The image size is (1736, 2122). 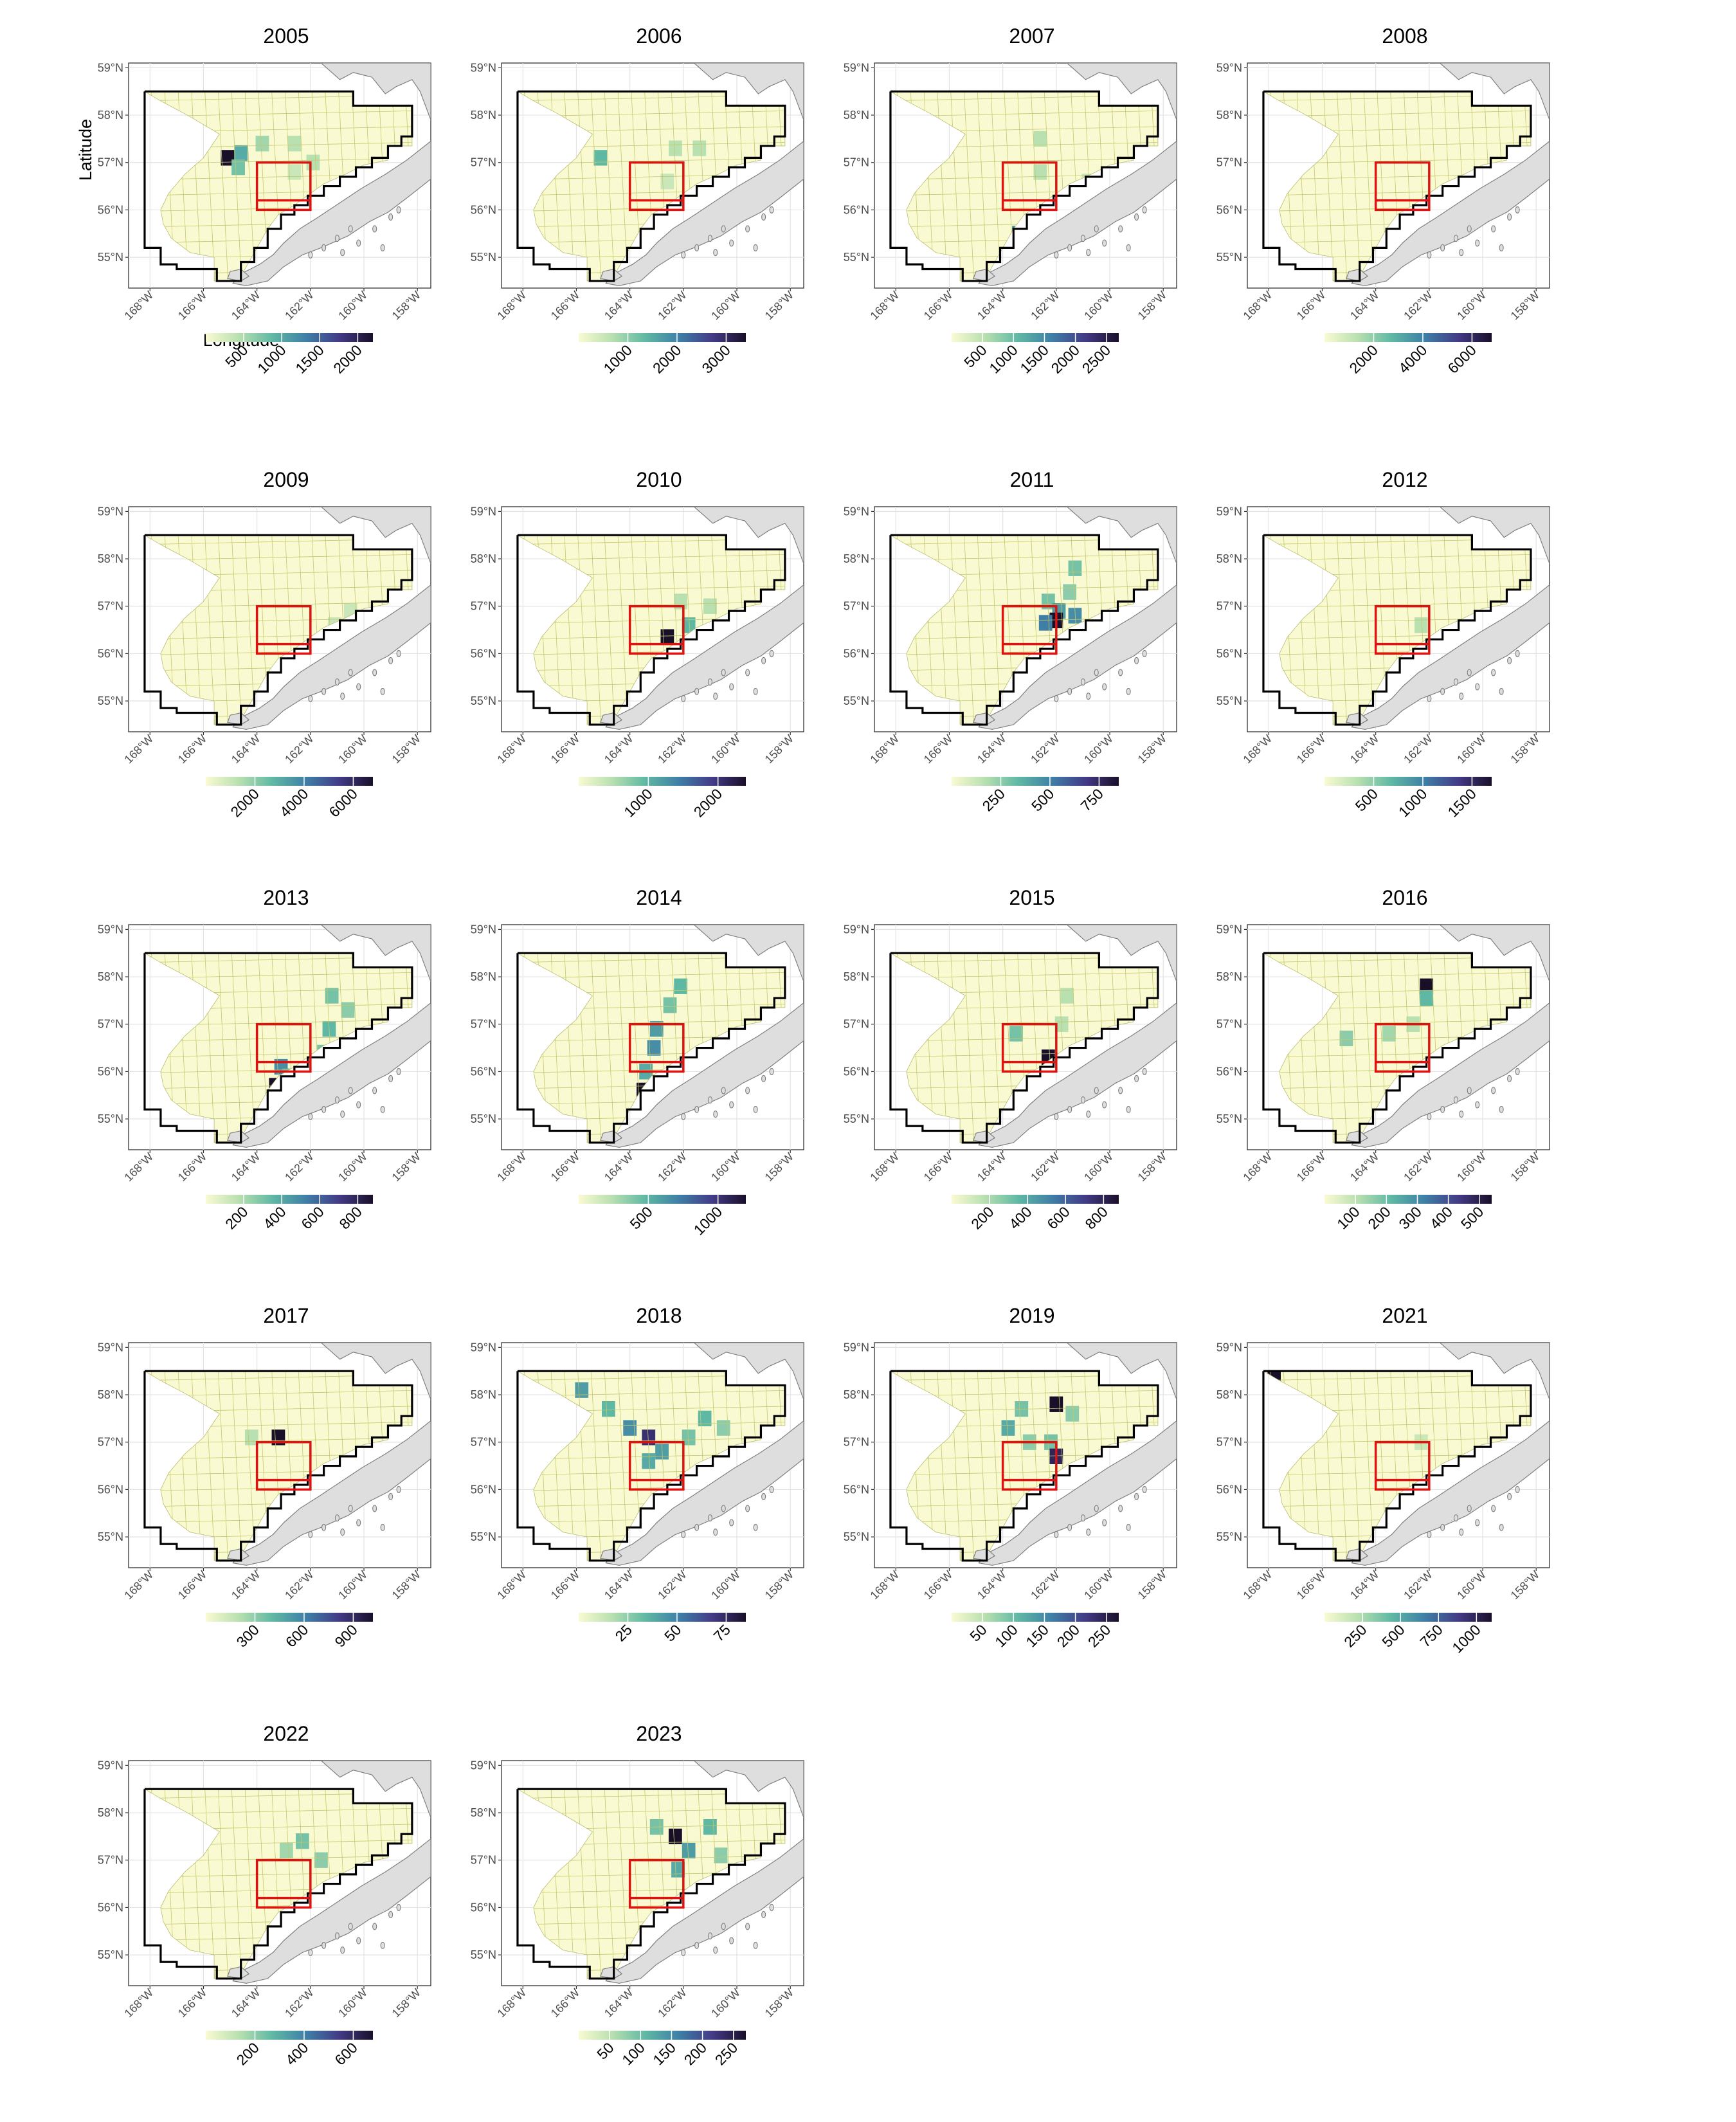 What do you see at coordinates (1431, 1636) in the screenshot?
I see `colorbar-label: 750` at bounding box center [1431, 1636].